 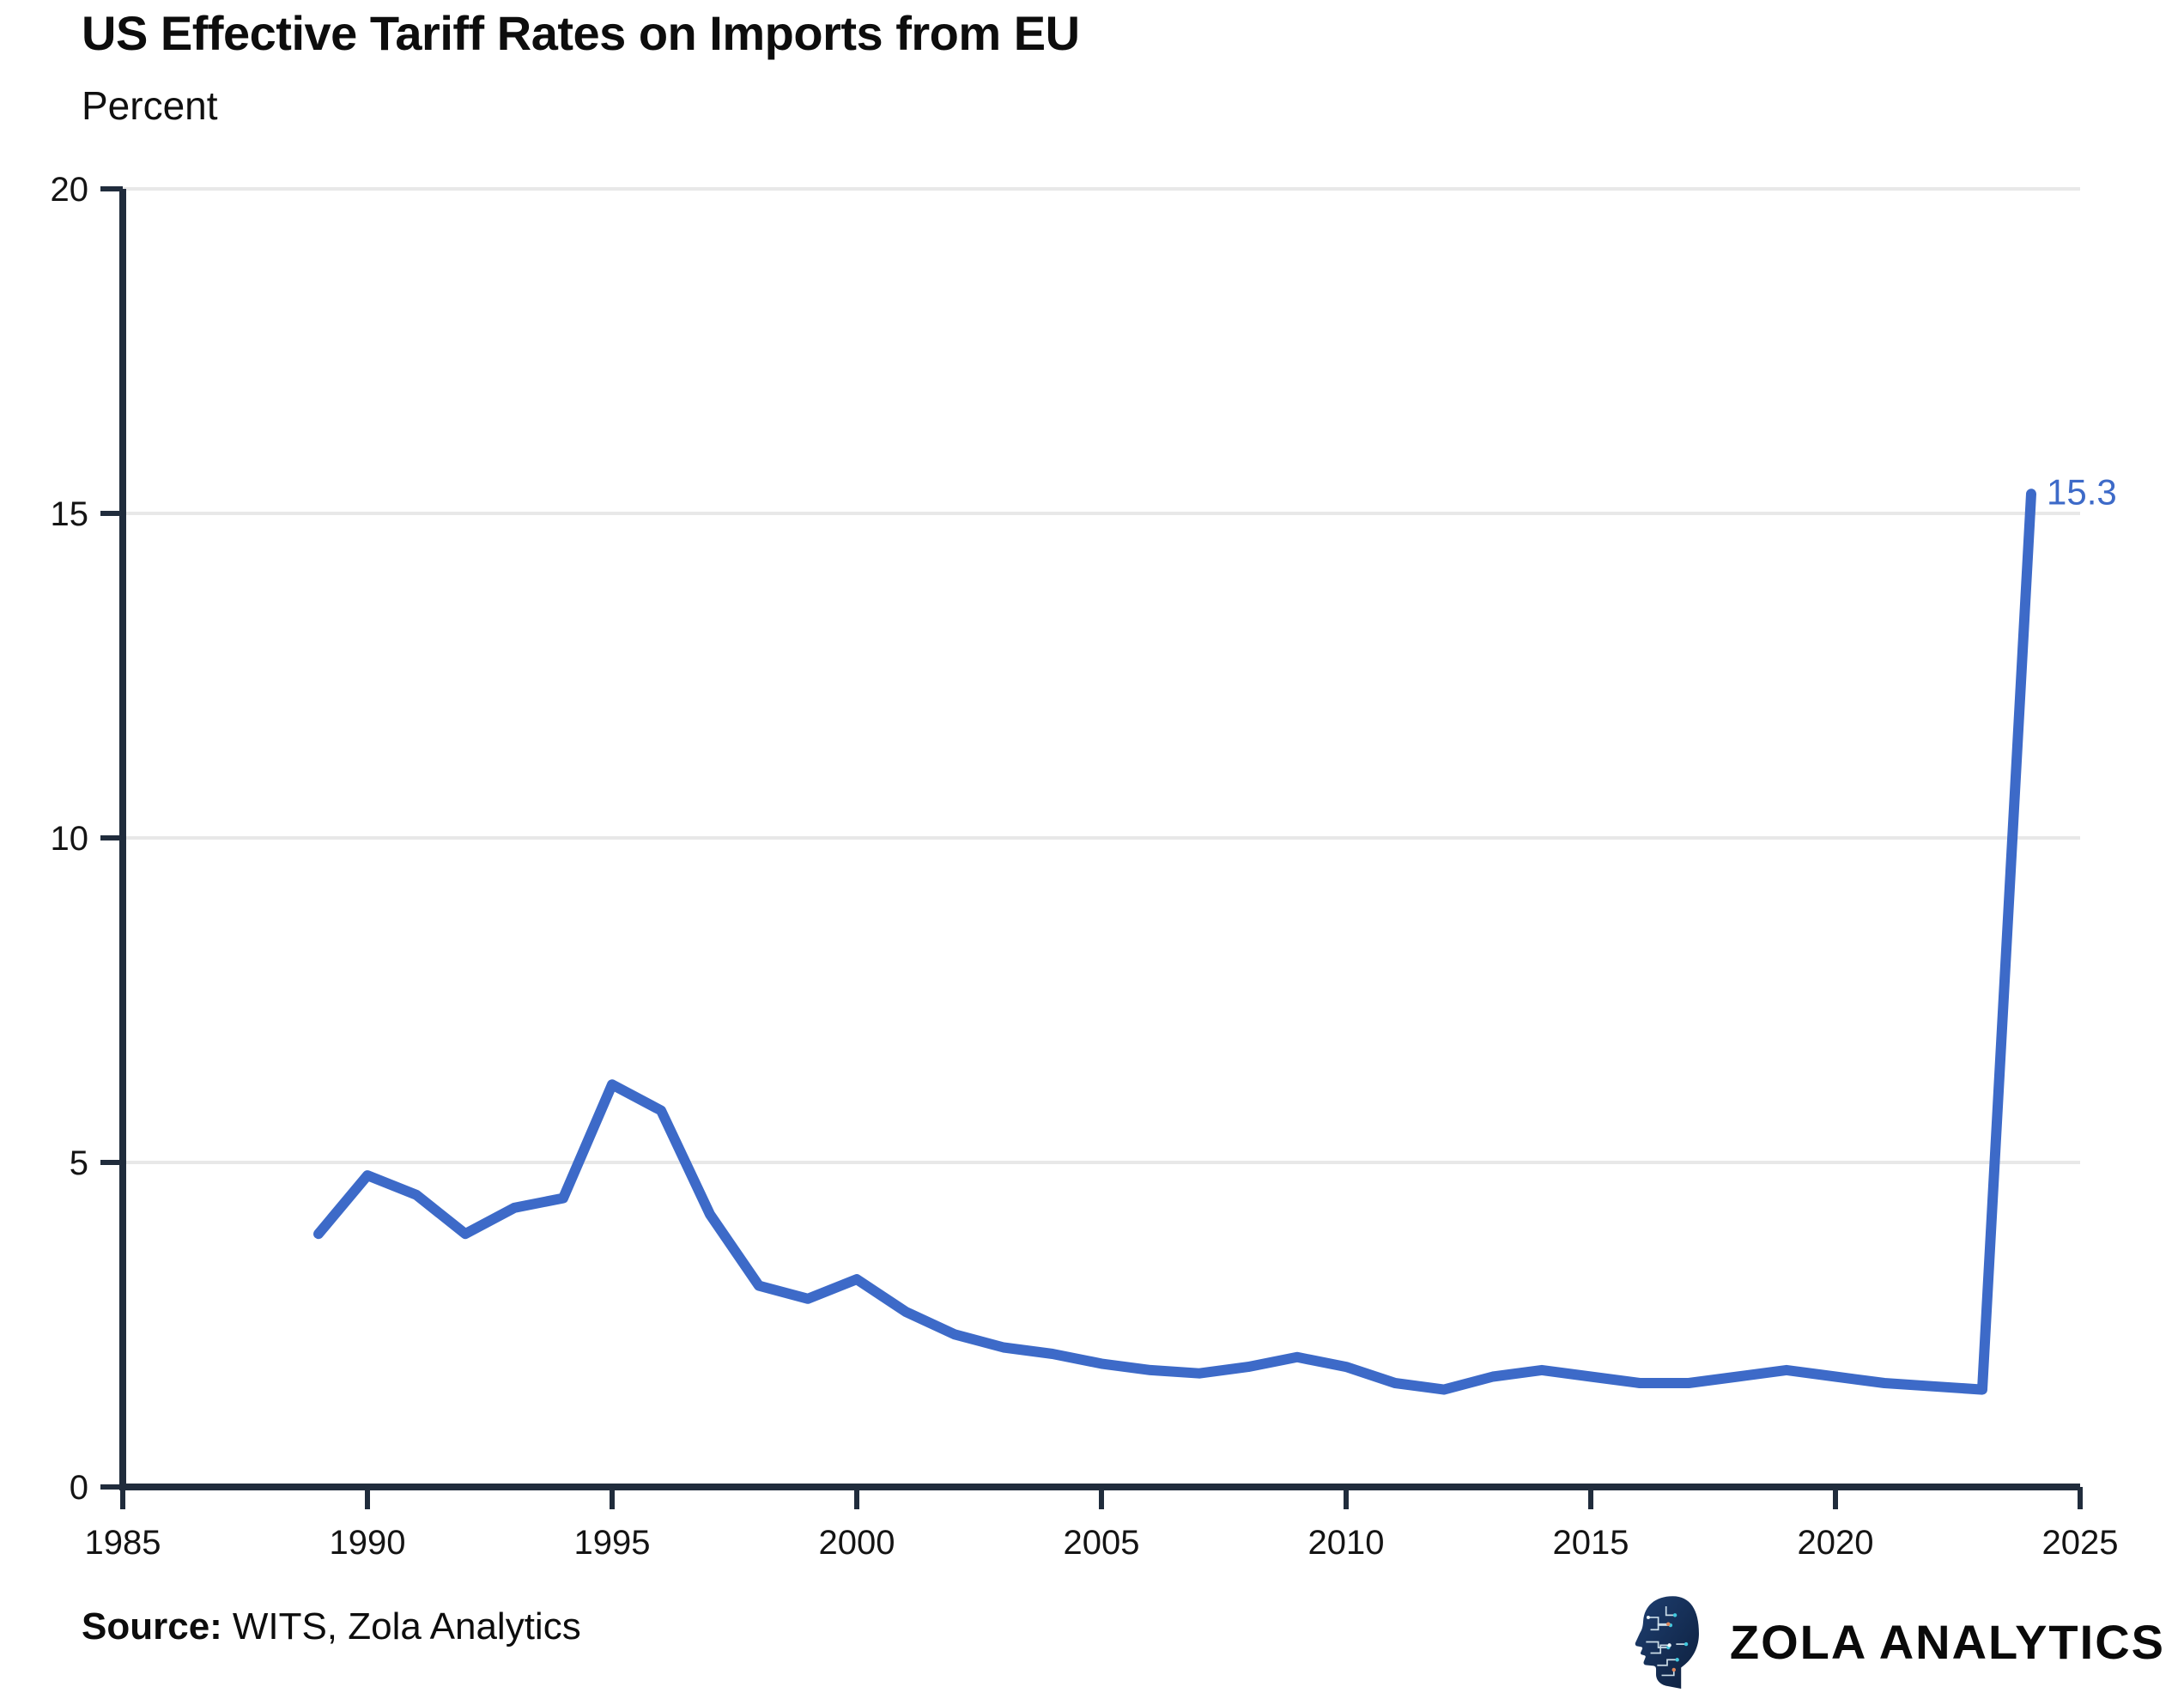 I want to click on zola-head-icon, so click(x=1667, y=1642).